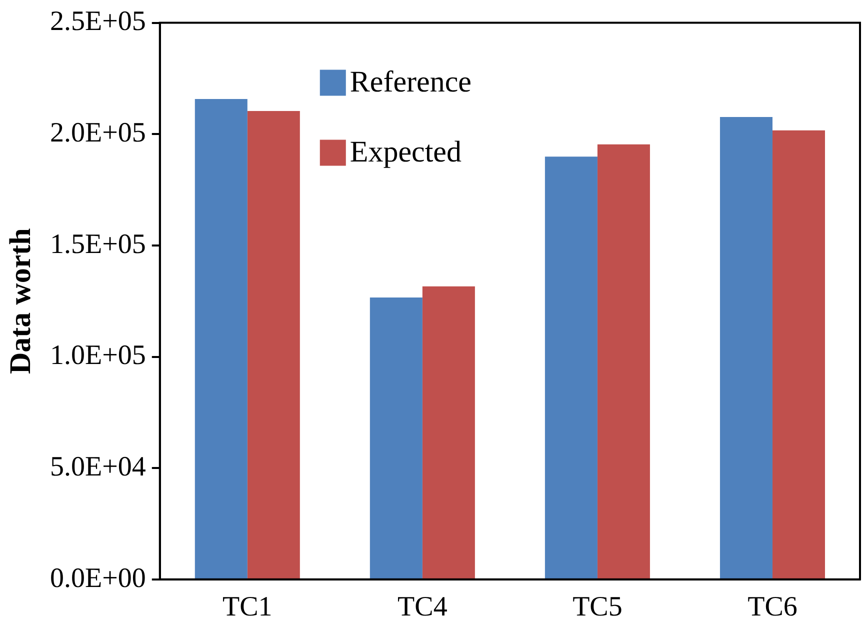  What do you see at coordinates (411, 82) in the screenshot?
I see `legend-label: Reference` at bounding box center [411, 82].